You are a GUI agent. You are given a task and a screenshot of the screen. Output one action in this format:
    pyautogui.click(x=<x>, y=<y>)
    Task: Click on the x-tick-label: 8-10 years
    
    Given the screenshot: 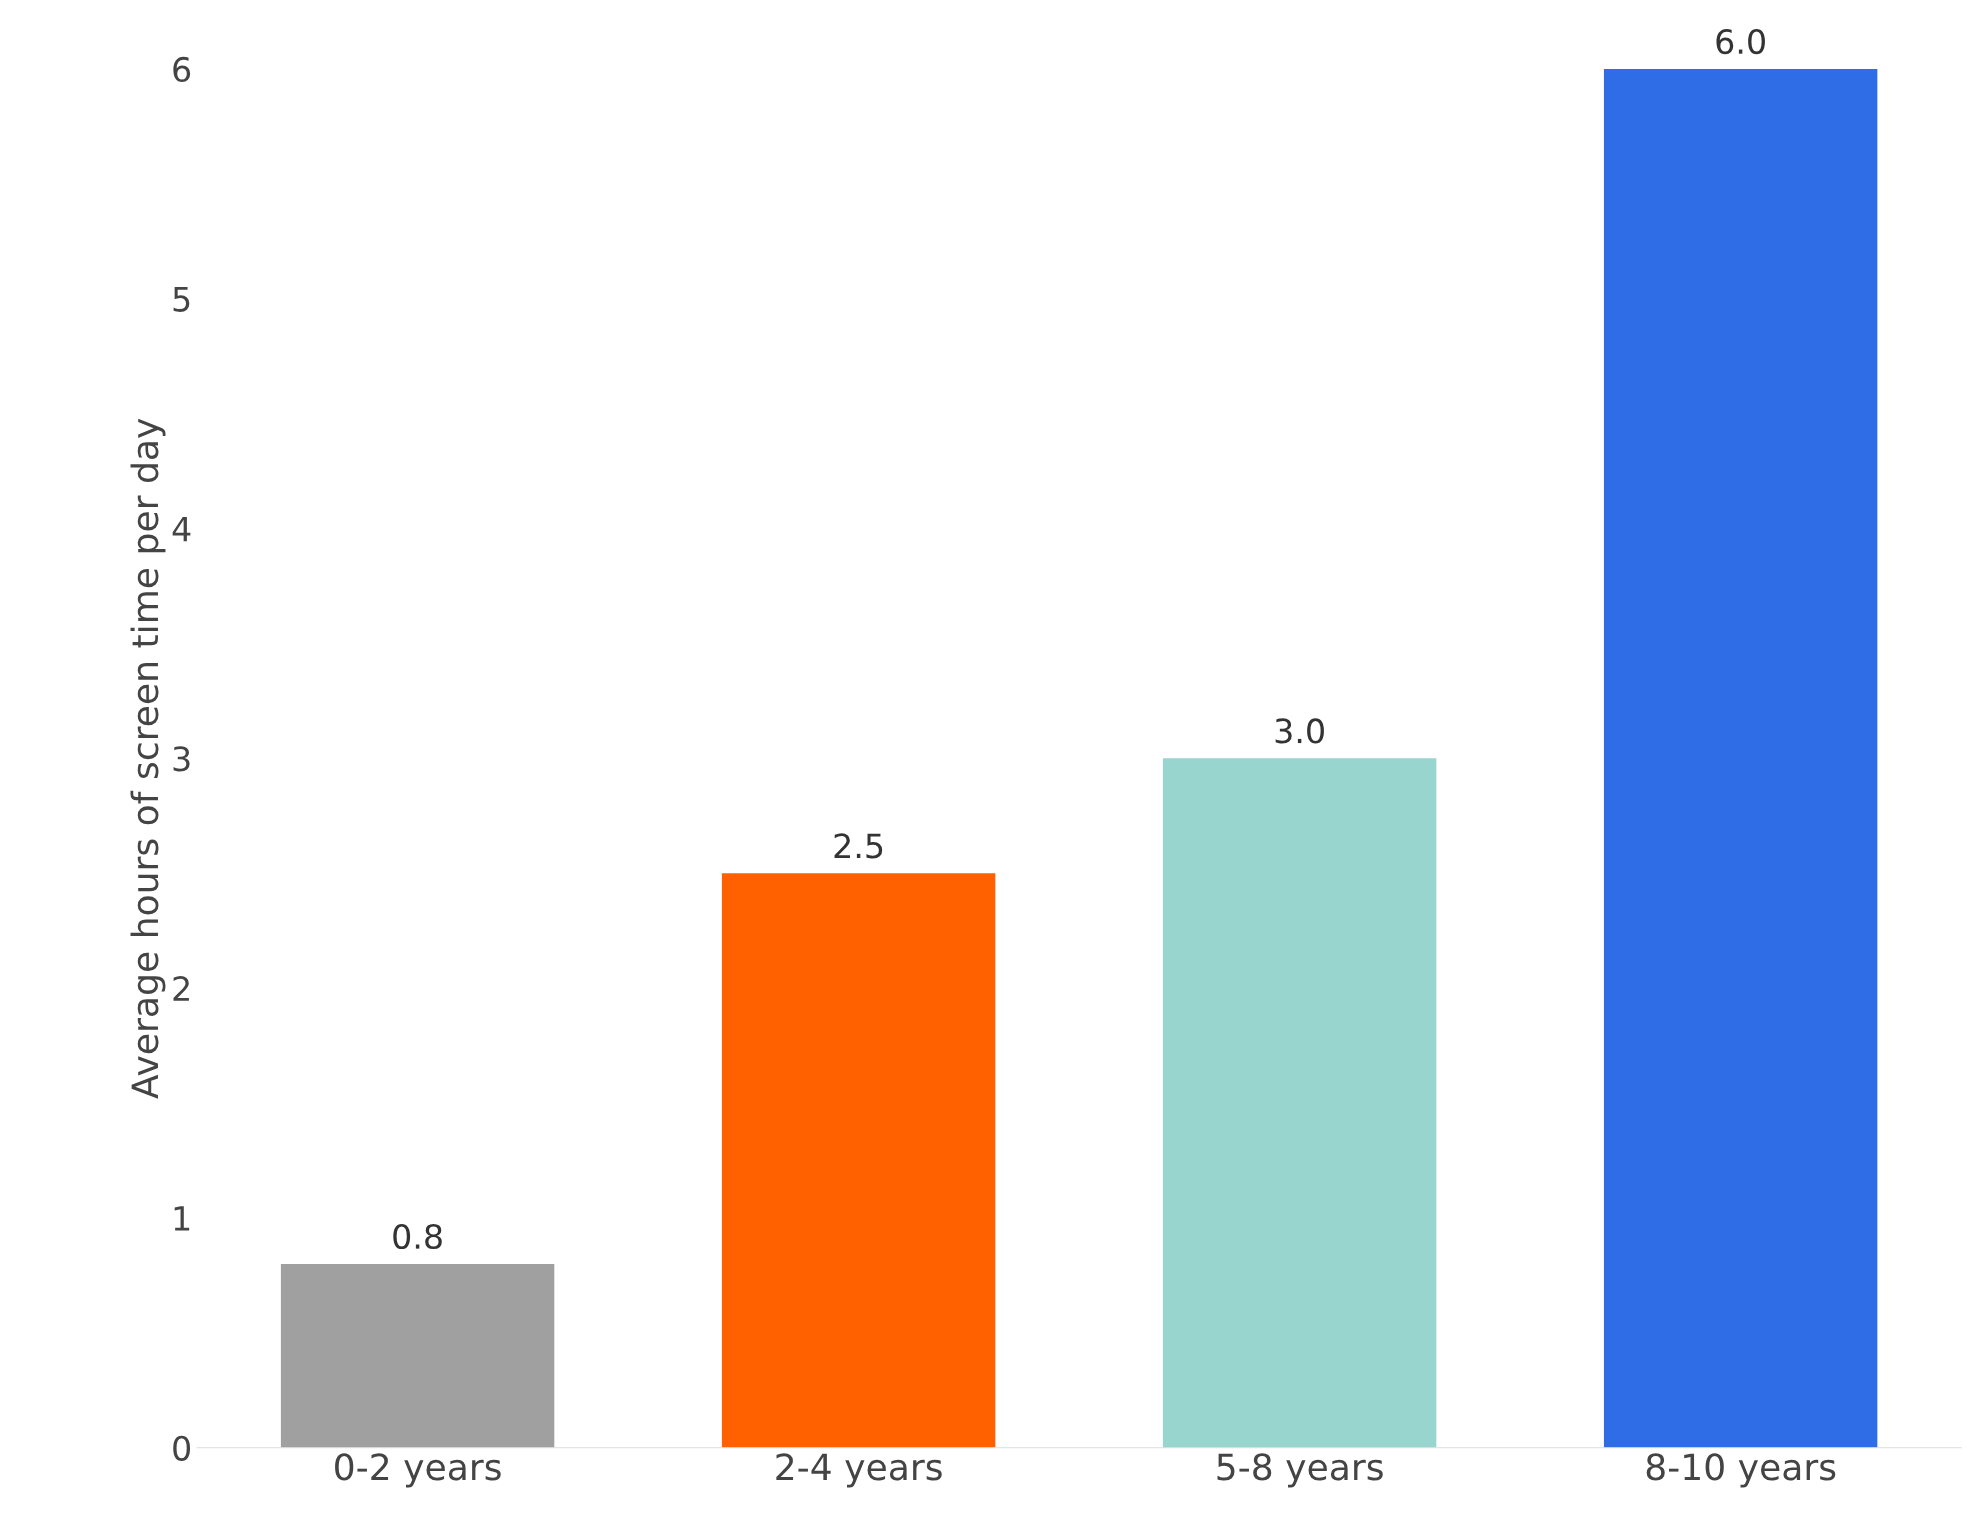 What is the action you would take?
    pyautogui.click(x=1741, y=1470)
    